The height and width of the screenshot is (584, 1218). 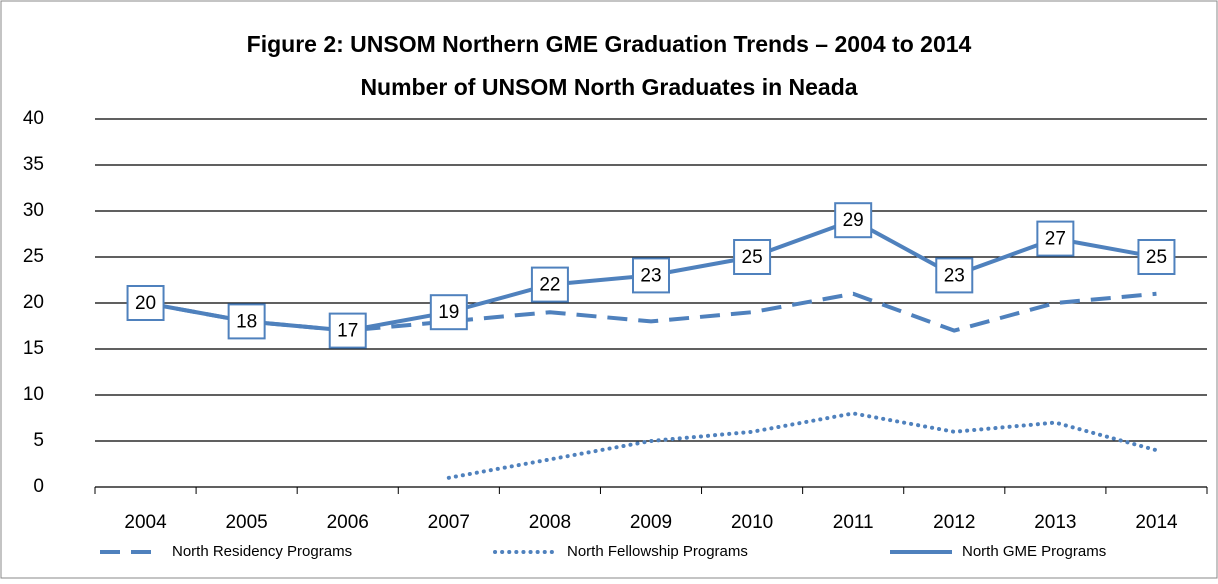 I want to click on y-tick-label: 40, so click(x=33, y=118).